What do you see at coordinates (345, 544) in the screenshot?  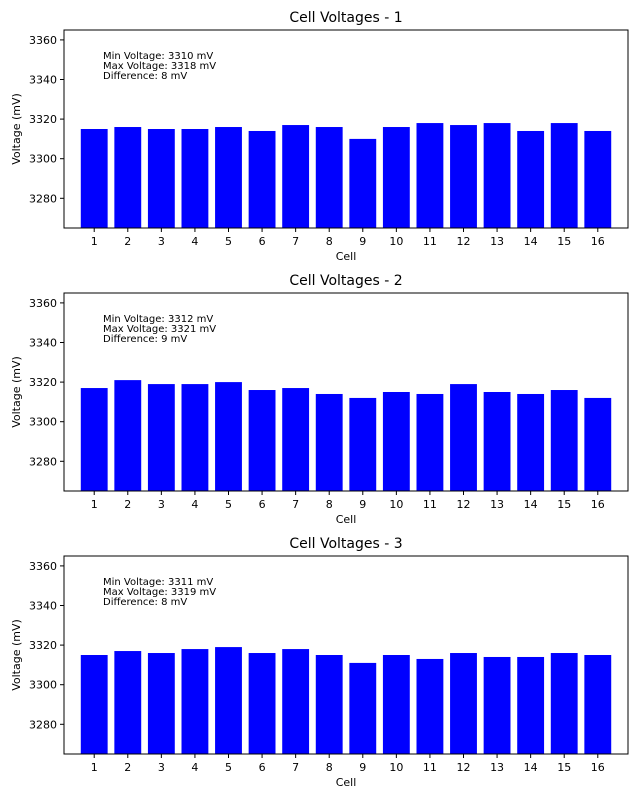 I see `chart-title: Cell Voltages - 3` at bounding box center [345, 544].